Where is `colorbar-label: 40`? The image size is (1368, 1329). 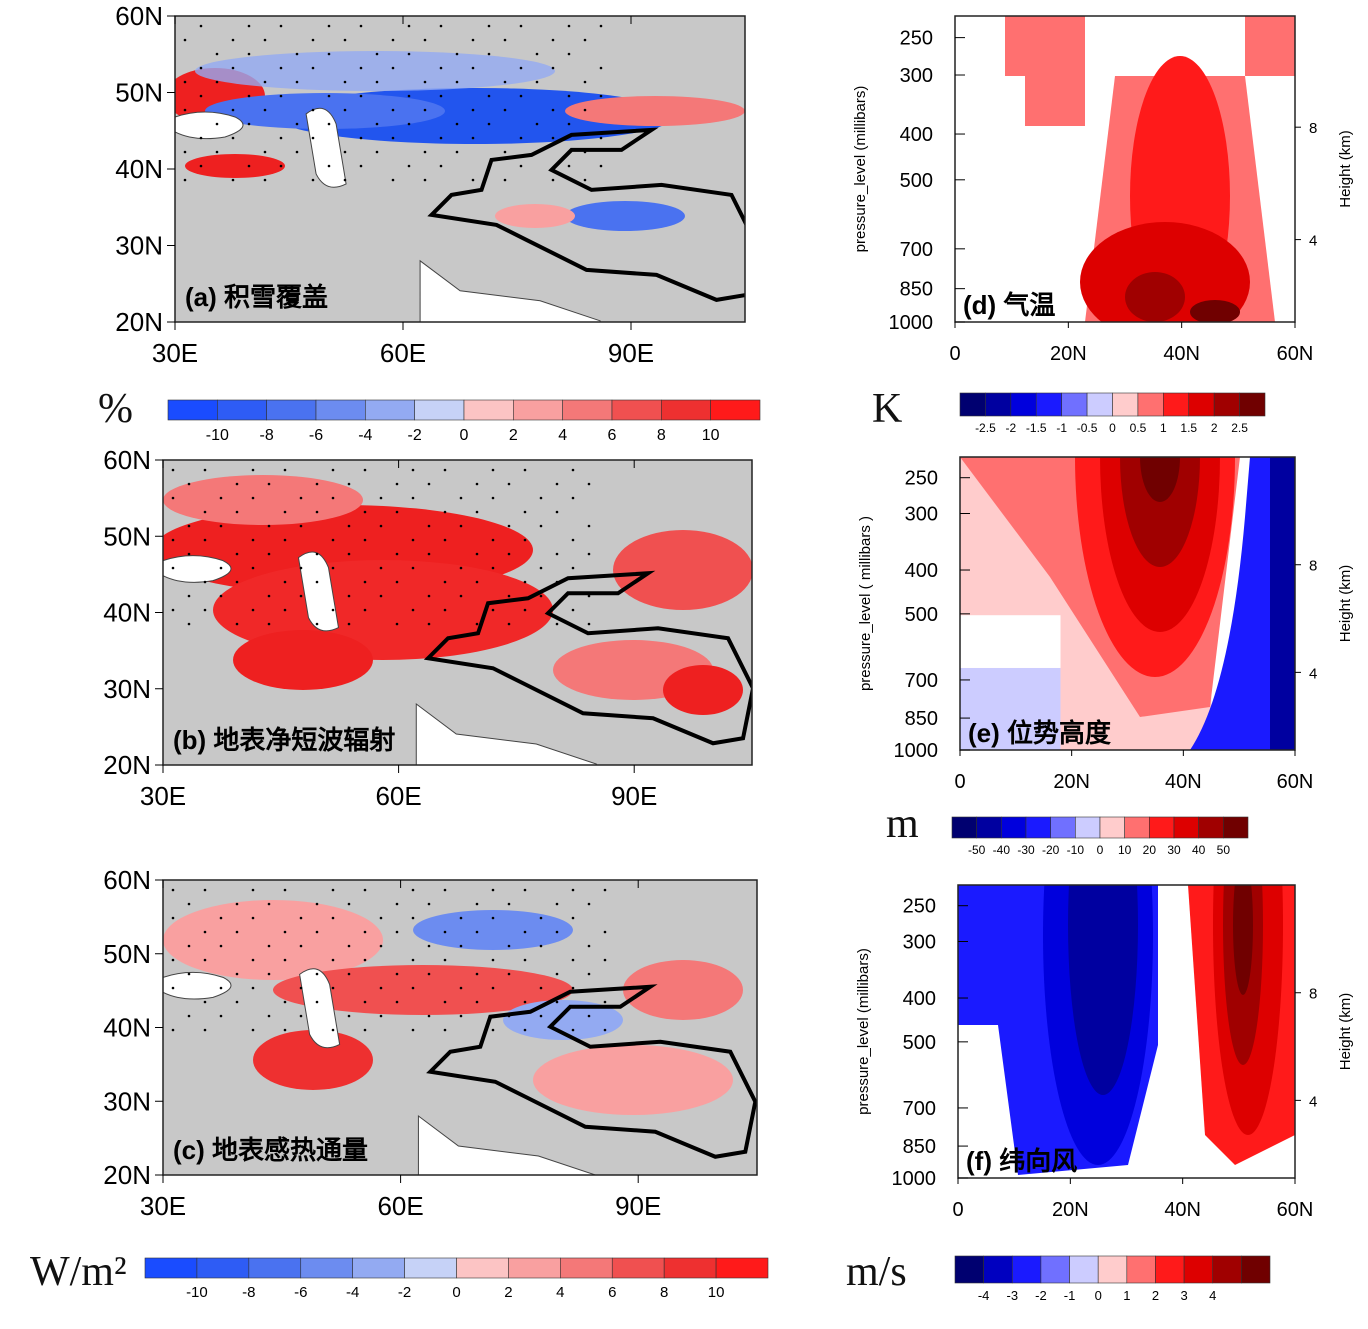 colorbar-label: 40 is located at coordinates (1199, 850).